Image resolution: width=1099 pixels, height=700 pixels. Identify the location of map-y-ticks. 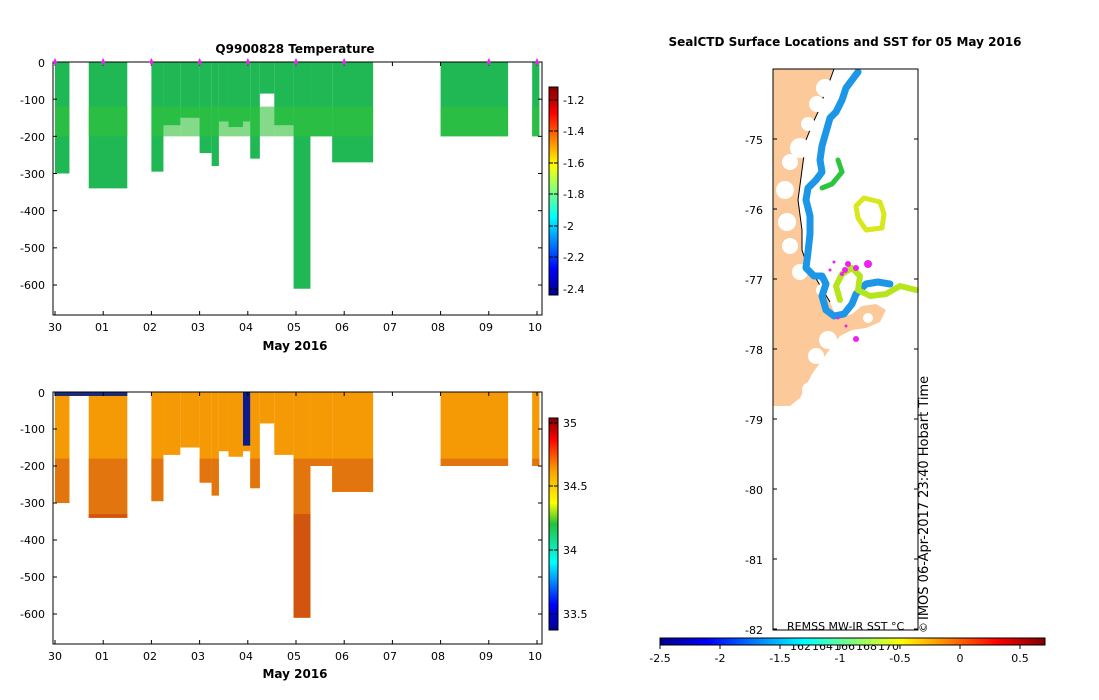
(845, 384).